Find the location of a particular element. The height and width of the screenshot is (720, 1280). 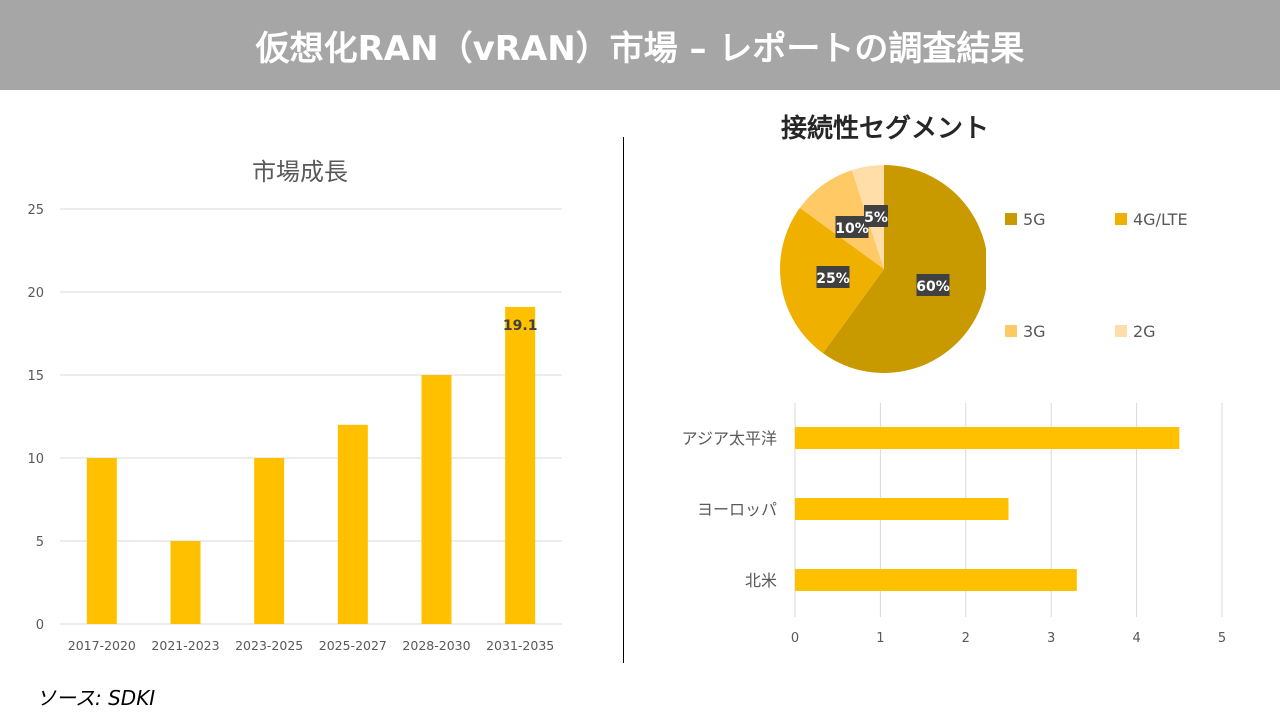

page-title: 仮想化RAN（vRAN）市場 – レポートの調査結果 is located at coordinates (640, 48).